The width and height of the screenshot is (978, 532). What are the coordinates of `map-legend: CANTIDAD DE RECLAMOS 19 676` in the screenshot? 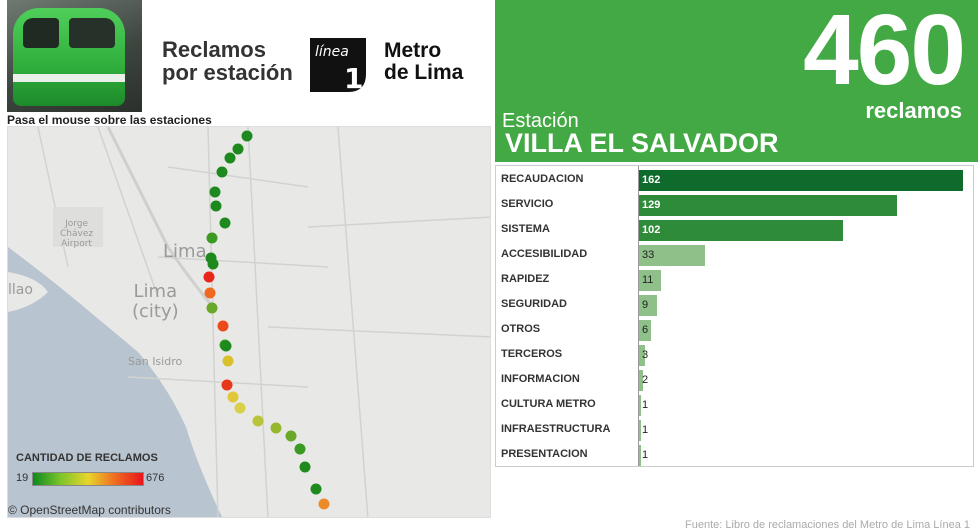 It's located at (90, 469).